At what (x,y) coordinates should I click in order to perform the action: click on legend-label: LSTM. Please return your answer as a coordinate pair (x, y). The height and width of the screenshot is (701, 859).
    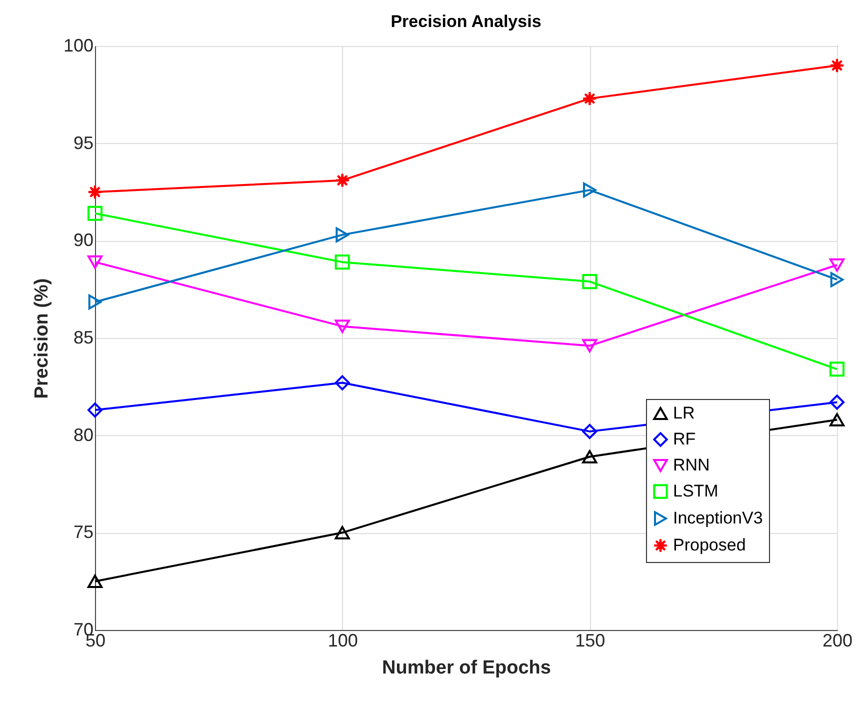
    Looking at the image, I should click on (695, 491).